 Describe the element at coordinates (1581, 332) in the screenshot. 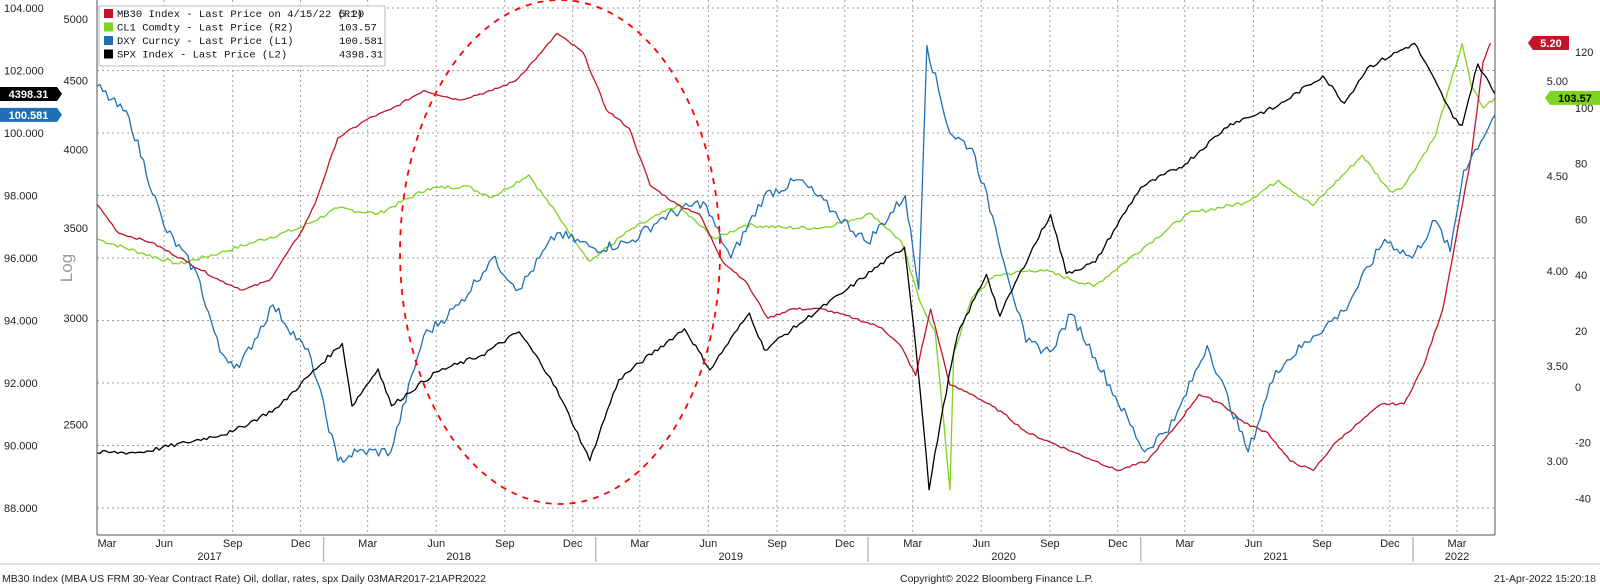

I see `y-tick-label-R2: 20` at that location.